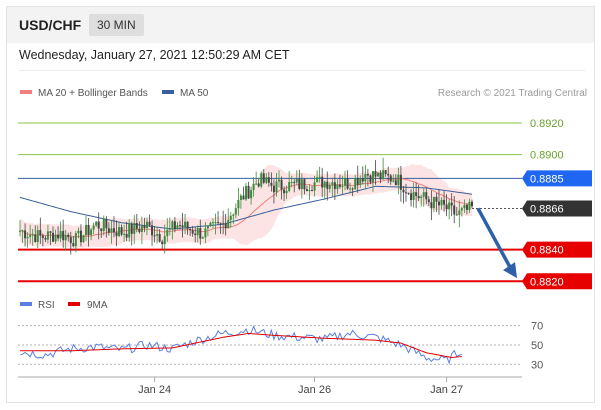 This screenshot has height=410, width=601. I want to click on forecast-arrow-shaft, so click(494, 237).